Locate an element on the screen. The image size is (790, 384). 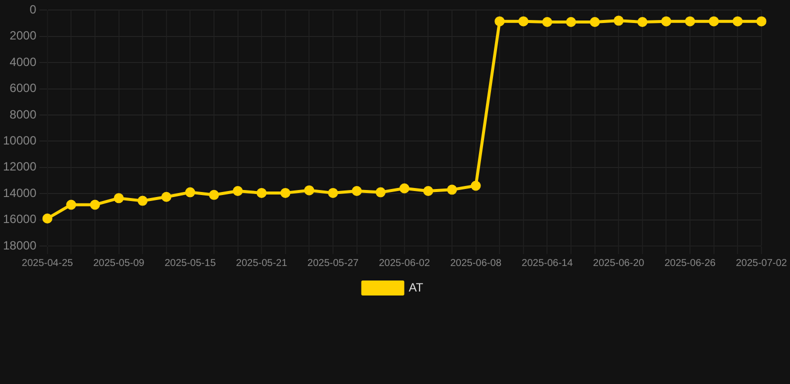
y-tick-label: 14000 is located at coordinates (19, 193).